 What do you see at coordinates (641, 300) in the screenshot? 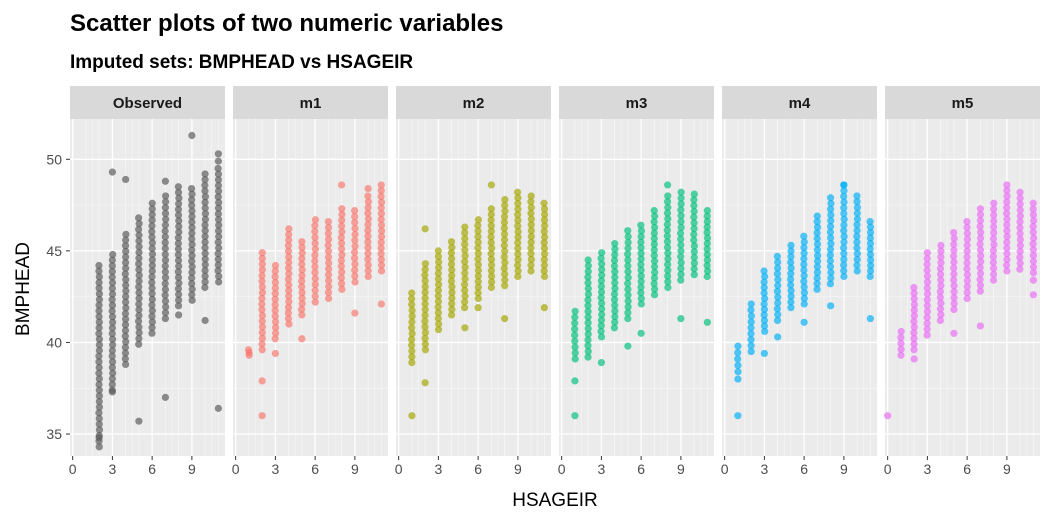
I see `scatter-points` at bounding box center [641, 300].